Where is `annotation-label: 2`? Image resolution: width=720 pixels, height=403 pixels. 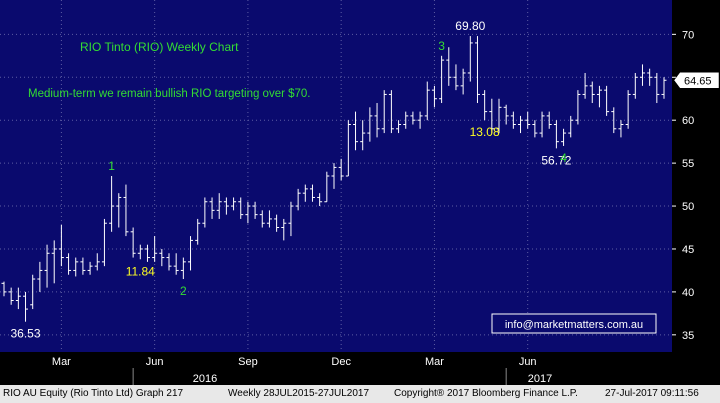 annotation-label: 2 is located at coordinates (183, 291).